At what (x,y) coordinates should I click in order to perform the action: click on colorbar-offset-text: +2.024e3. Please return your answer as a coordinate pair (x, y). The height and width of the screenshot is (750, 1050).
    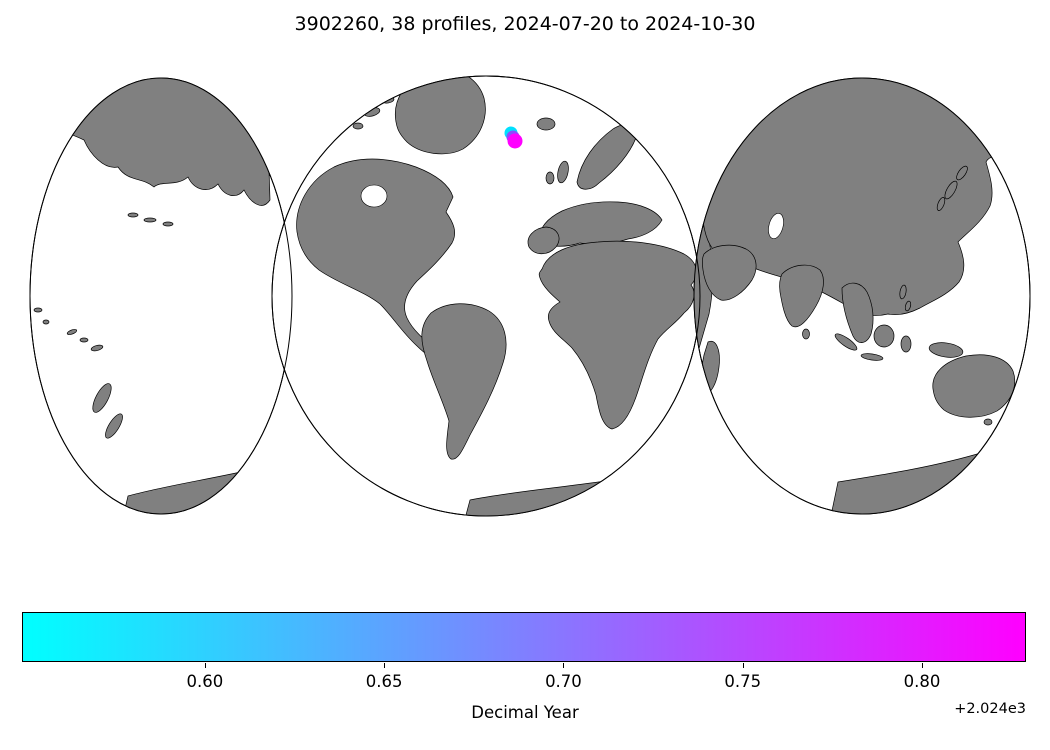
    Looking at the image, I should click on (990, 709).